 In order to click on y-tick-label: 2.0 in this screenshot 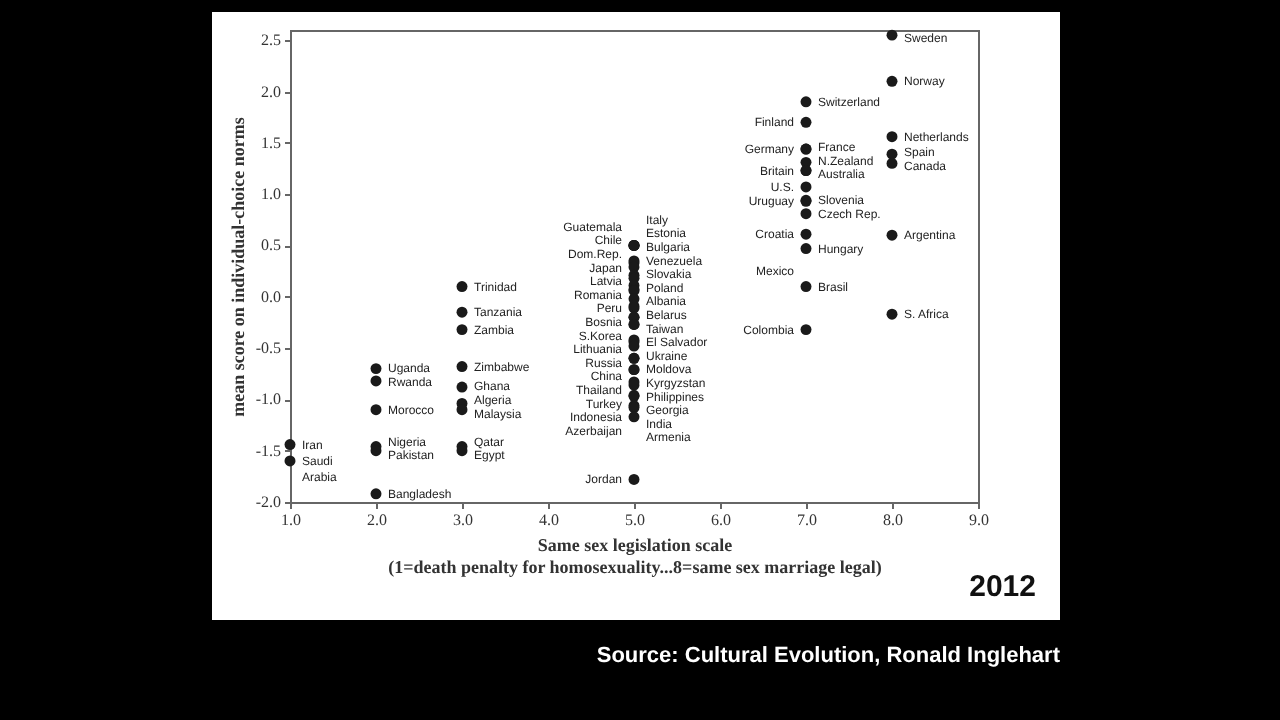, I will do `click(271, 91)`.